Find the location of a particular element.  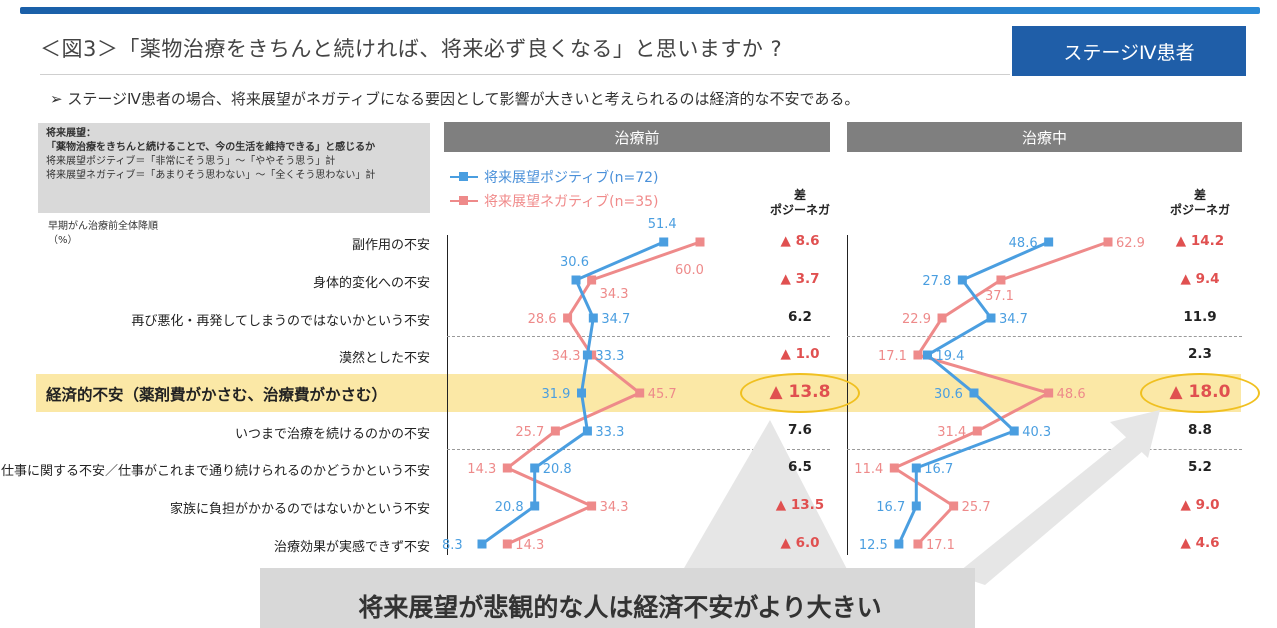

negative-value-label: 25.7 is located at coordinates (976, 507).